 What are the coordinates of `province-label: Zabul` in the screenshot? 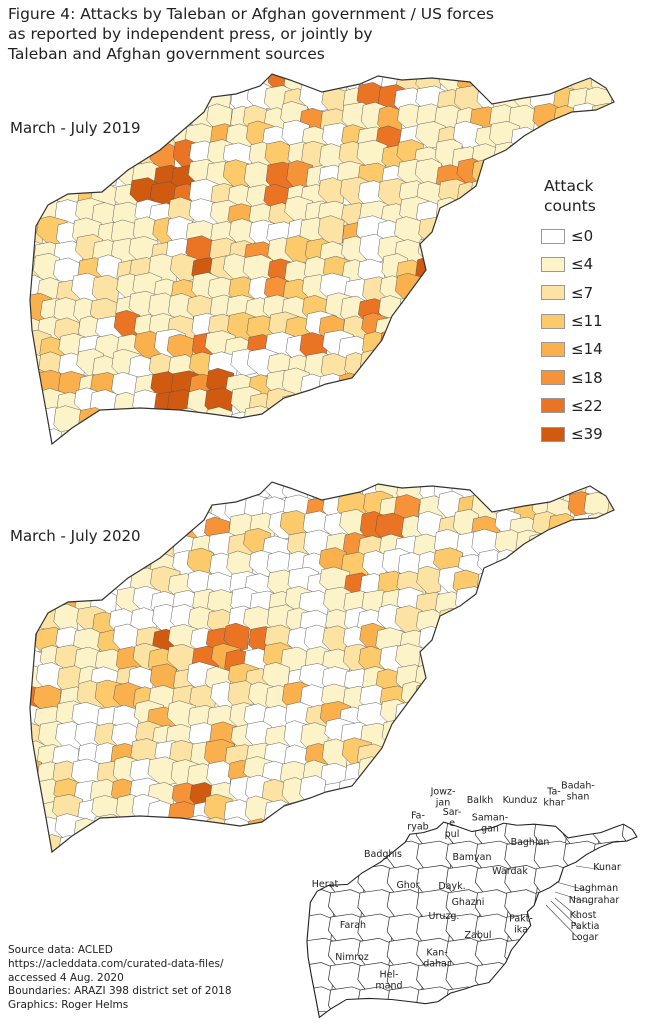 It's located at (477, 935).